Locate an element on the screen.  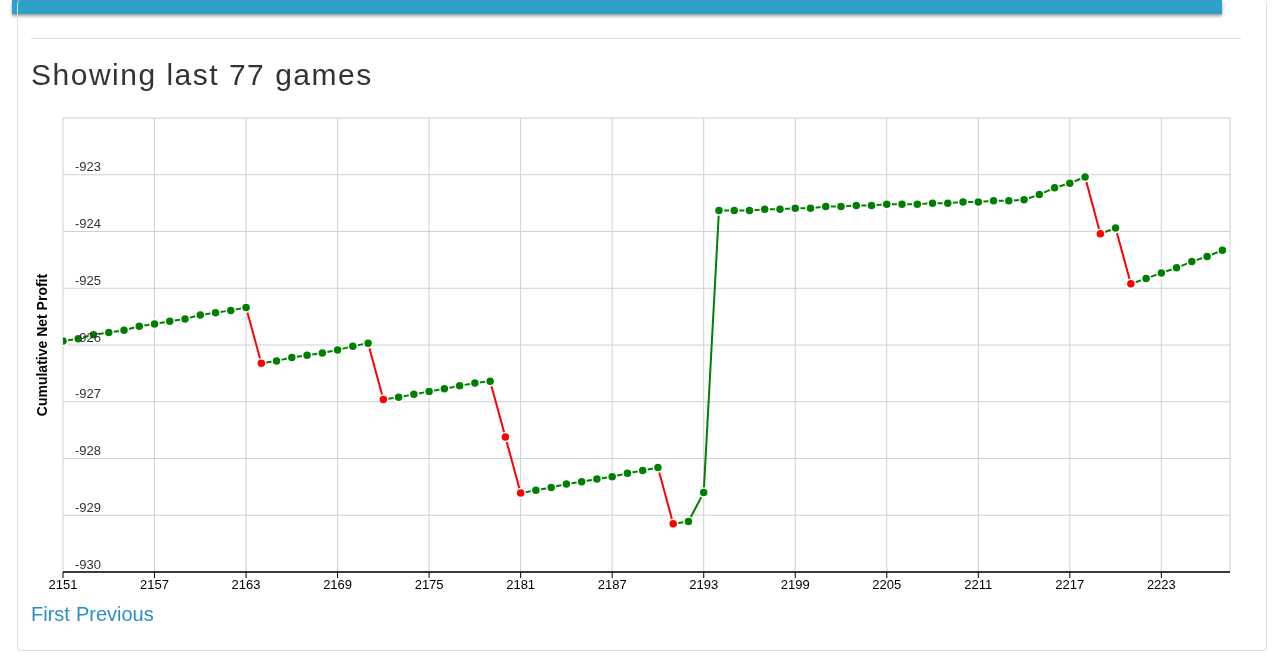
x-tick-label: 2193 is located at coordinates (704, 585).